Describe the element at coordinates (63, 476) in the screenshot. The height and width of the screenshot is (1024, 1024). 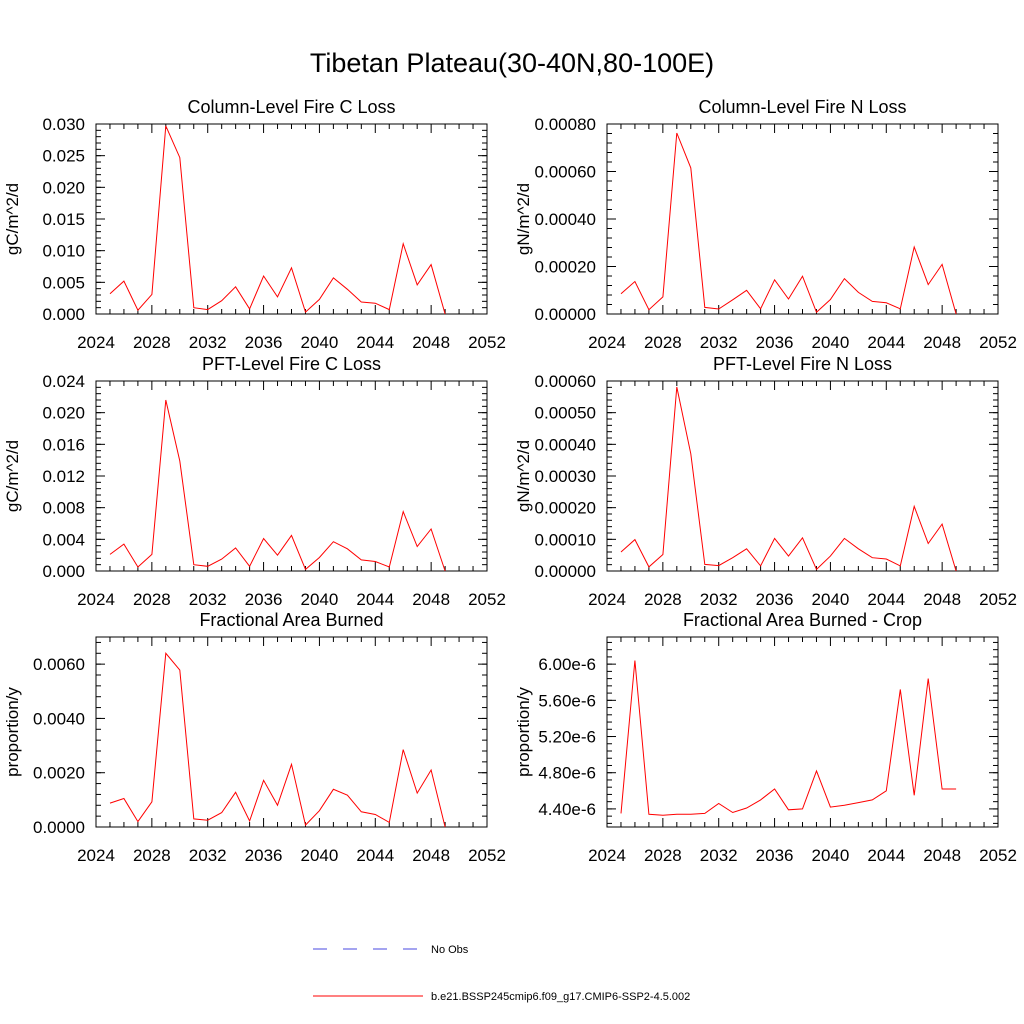
I see `y-tick-label: 0.012` at that location.